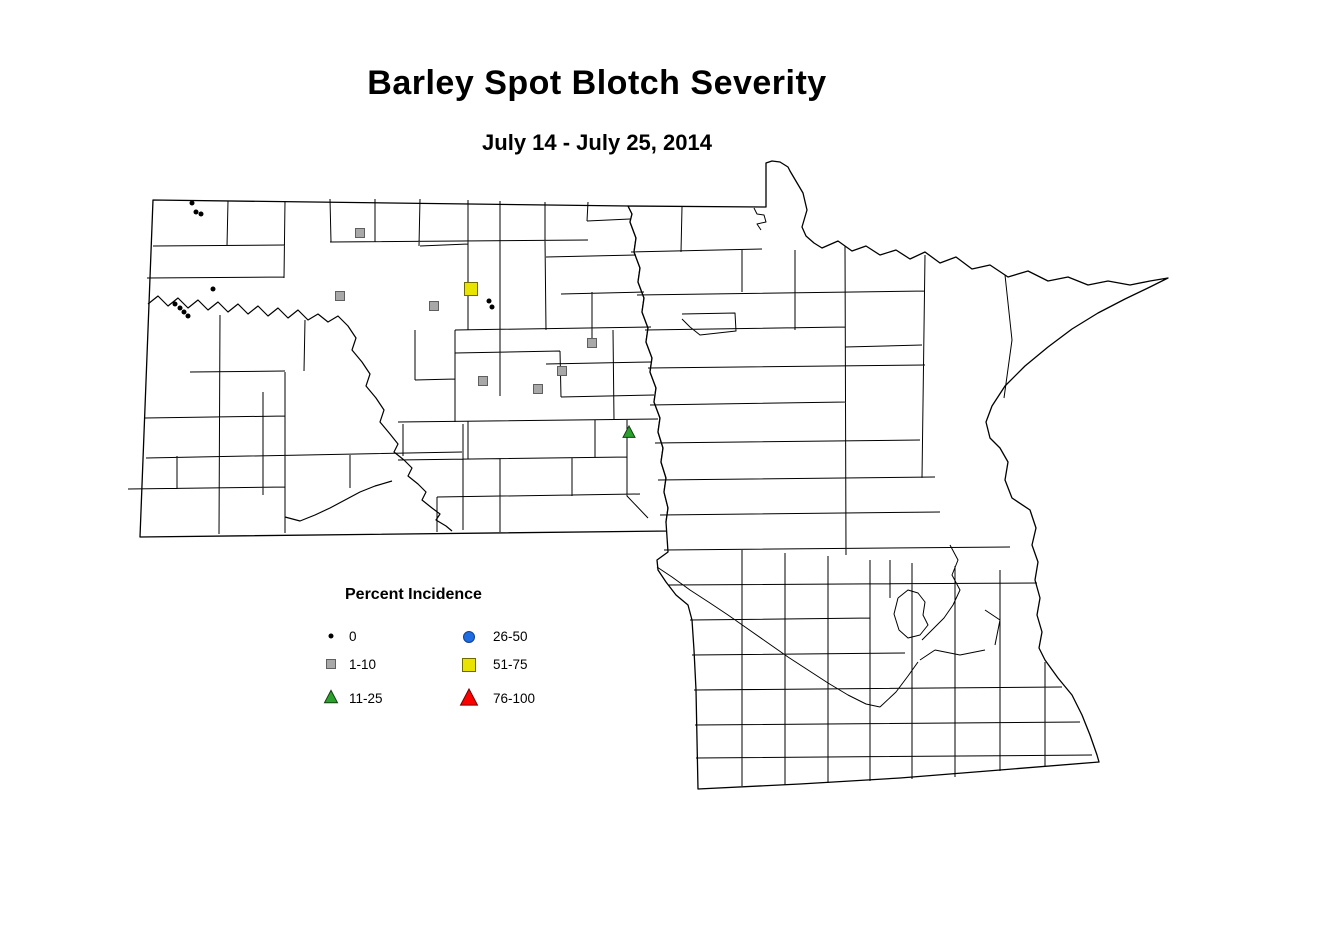 This screenshot has height=926, width=1341. I want to click on page-subtitle: July 14 - July 25, 2014, so click(597, 142).